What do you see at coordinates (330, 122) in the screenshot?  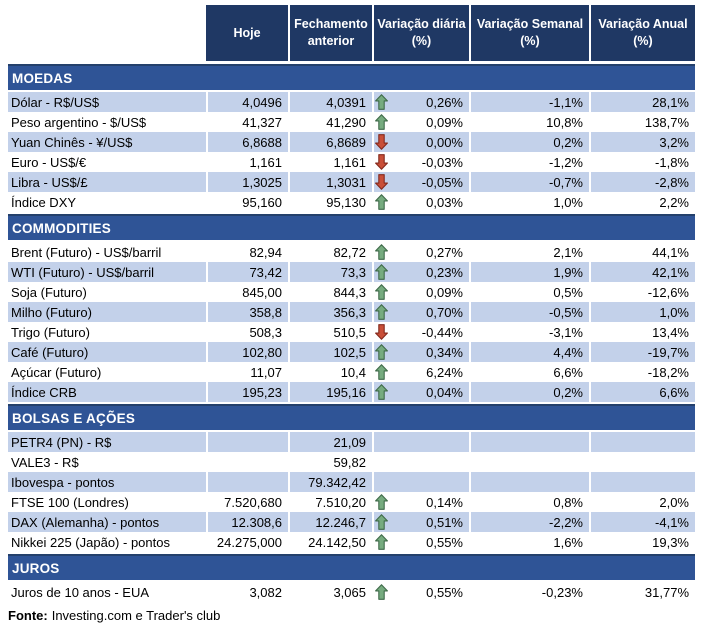 I see `value-fechamento-anterior: 41,290` at bounding box center [330, 122].